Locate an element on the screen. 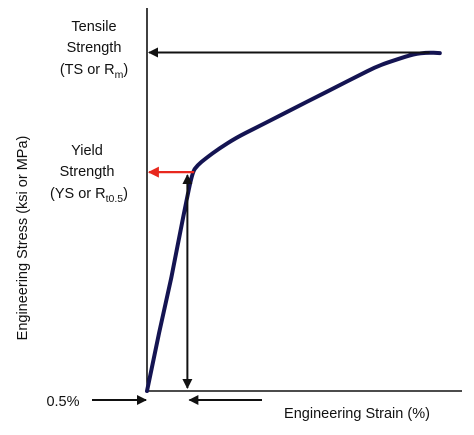  tensile-strength-label-1: Tensile is located at coordinates (93, 27).